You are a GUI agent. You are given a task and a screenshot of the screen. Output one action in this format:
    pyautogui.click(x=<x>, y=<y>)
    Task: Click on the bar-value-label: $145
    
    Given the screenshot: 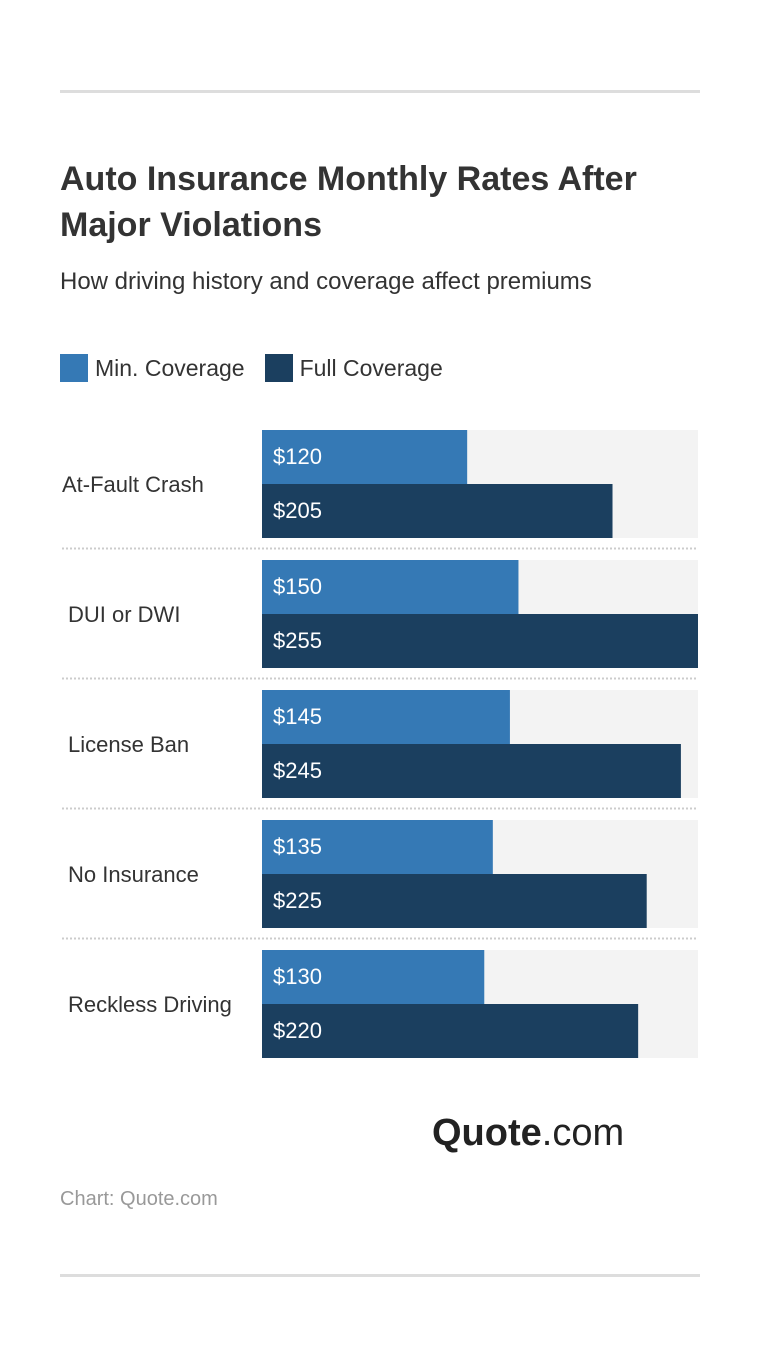 What is the action you would take?
    pyautogui.click(x=297, y=716)
    